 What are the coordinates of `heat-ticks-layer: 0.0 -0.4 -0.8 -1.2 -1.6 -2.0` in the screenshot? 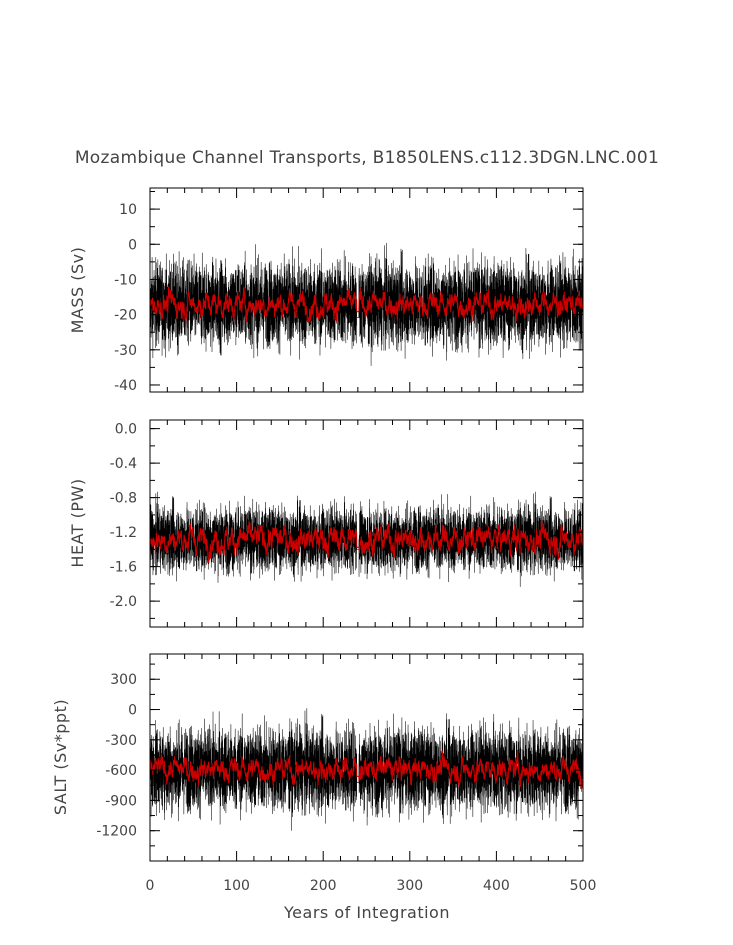 It's located at (347, 523).